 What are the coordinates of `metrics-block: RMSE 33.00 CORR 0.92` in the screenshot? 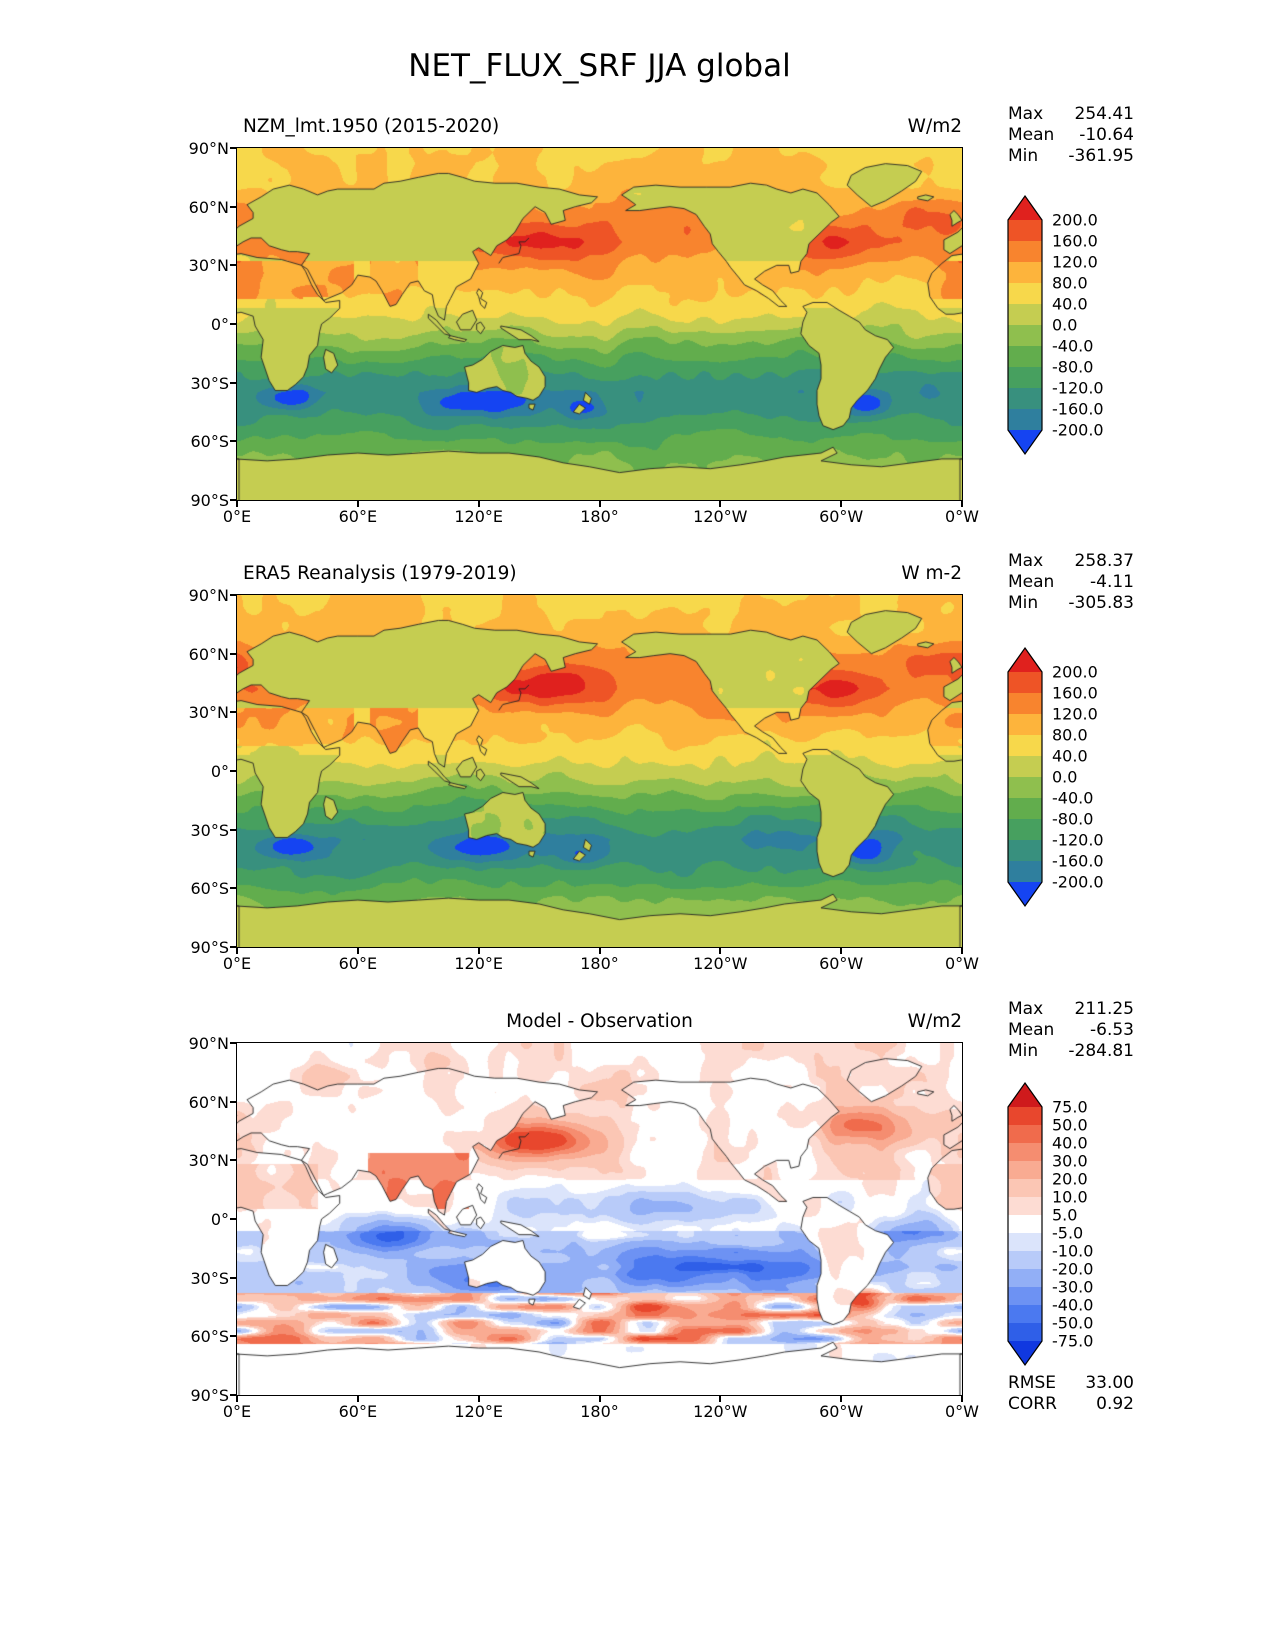 It's located at (1071, 1394).